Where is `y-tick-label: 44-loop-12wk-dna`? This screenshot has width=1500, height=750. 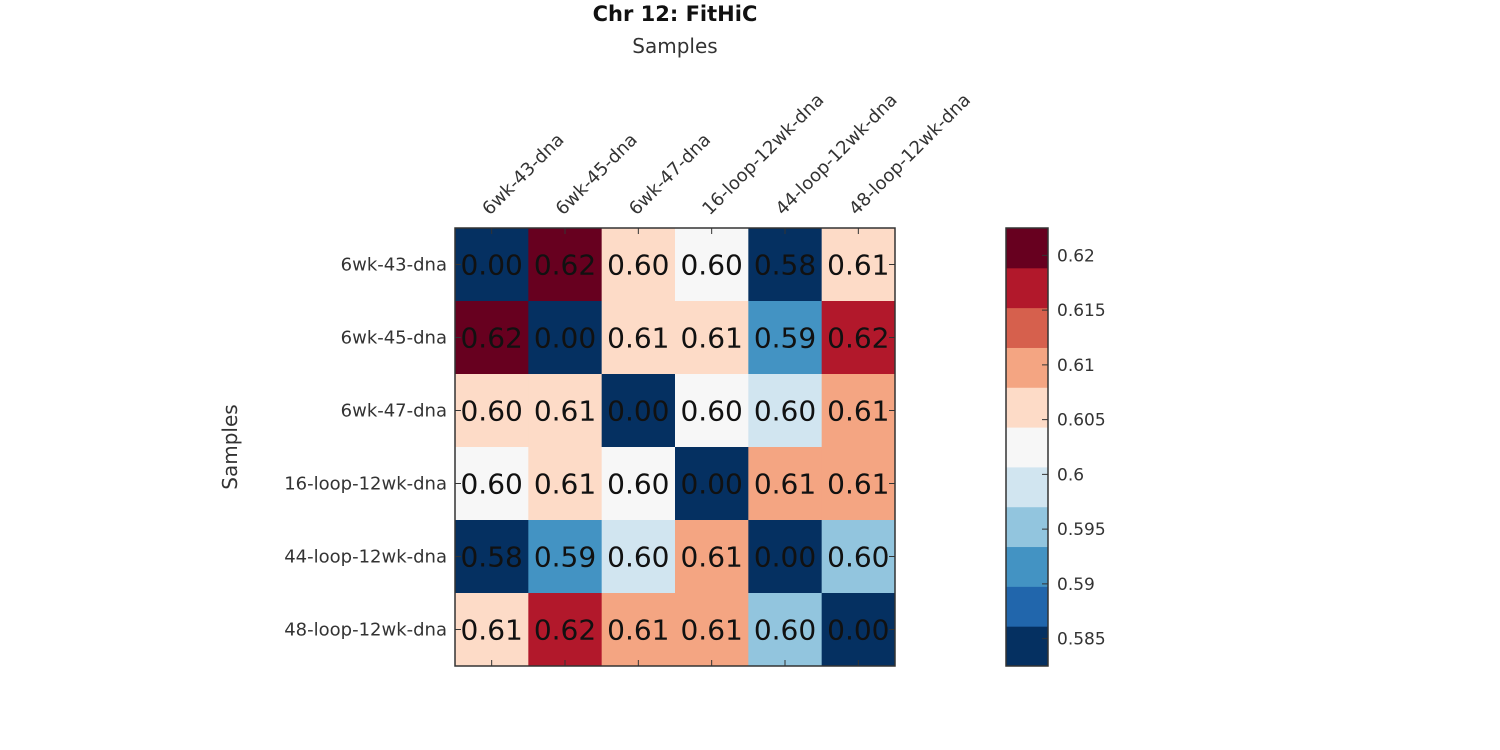 y-tick-label: 44-loop-12wk-dna is located at coordinates (365, 557).